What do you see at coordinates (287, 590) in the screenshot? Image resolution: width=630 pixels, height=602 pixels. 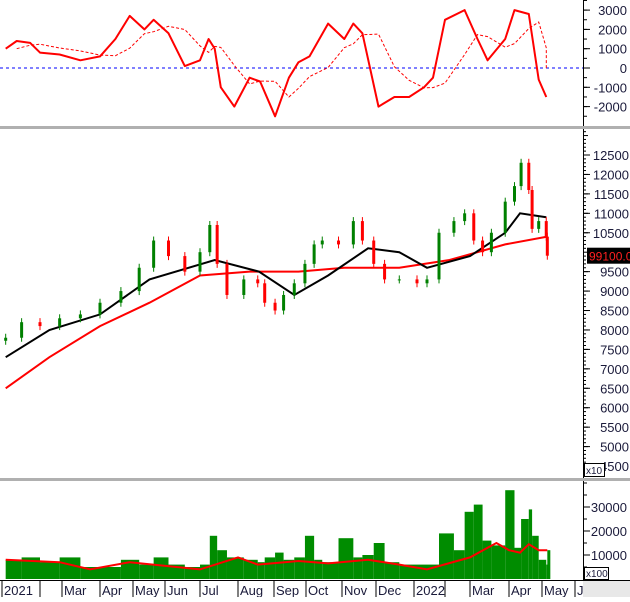 I see `month-label: Sep` at bounding box center [287, 590].